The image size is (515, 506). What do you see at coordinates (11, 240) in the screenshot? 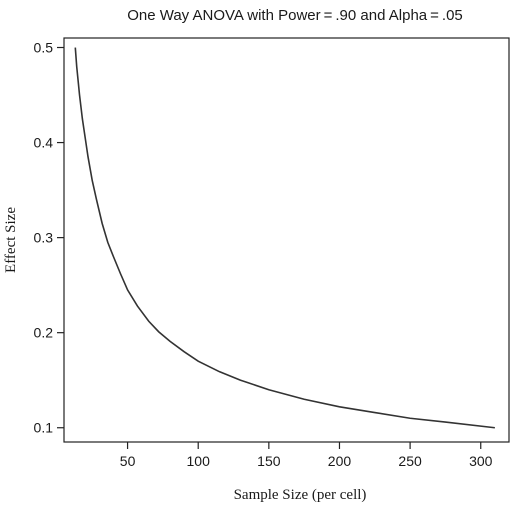
I see `y-axis-label: Effect Size` at bounding box center [11, 240].